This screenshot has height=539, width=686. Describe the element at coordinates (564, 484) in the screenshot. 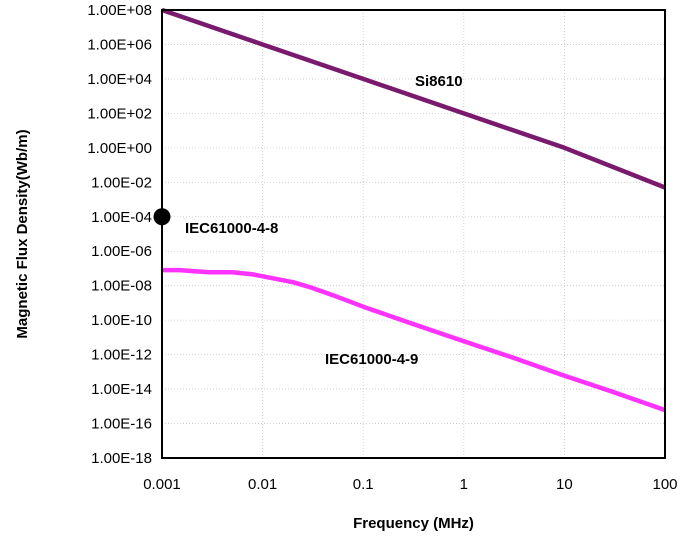

I see `x-tick-label: 10` at that location.